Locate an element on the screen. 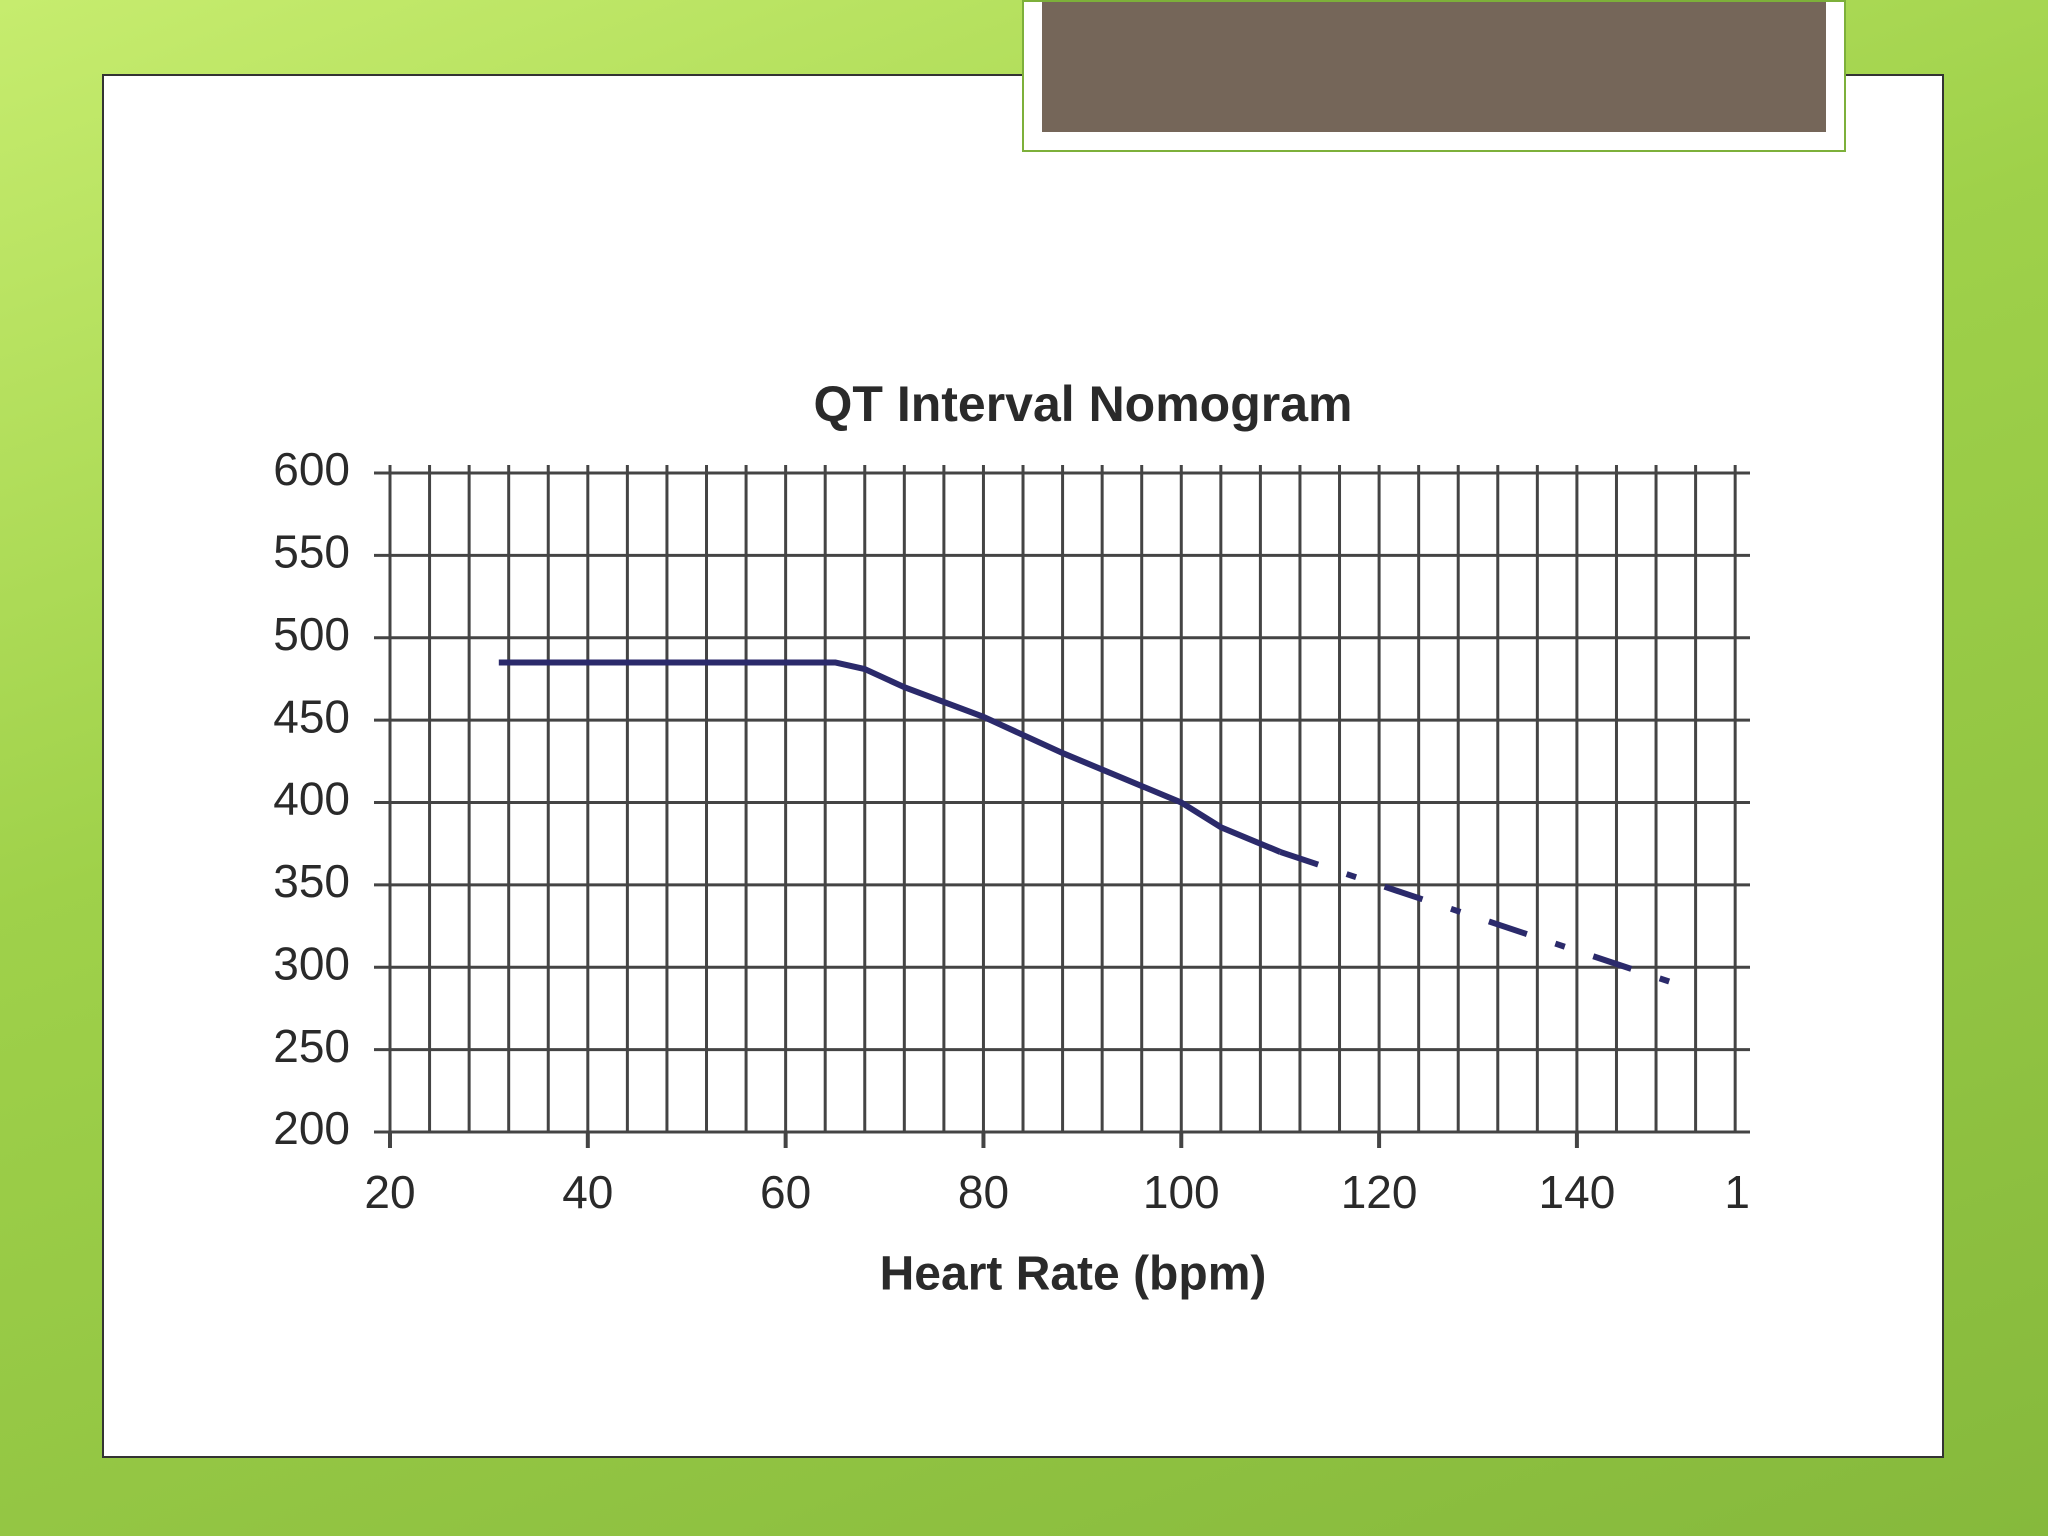 The width and height of the screenshot is (2048, 1536). y-tick-label: 450 is located at coordinates (311, 716).